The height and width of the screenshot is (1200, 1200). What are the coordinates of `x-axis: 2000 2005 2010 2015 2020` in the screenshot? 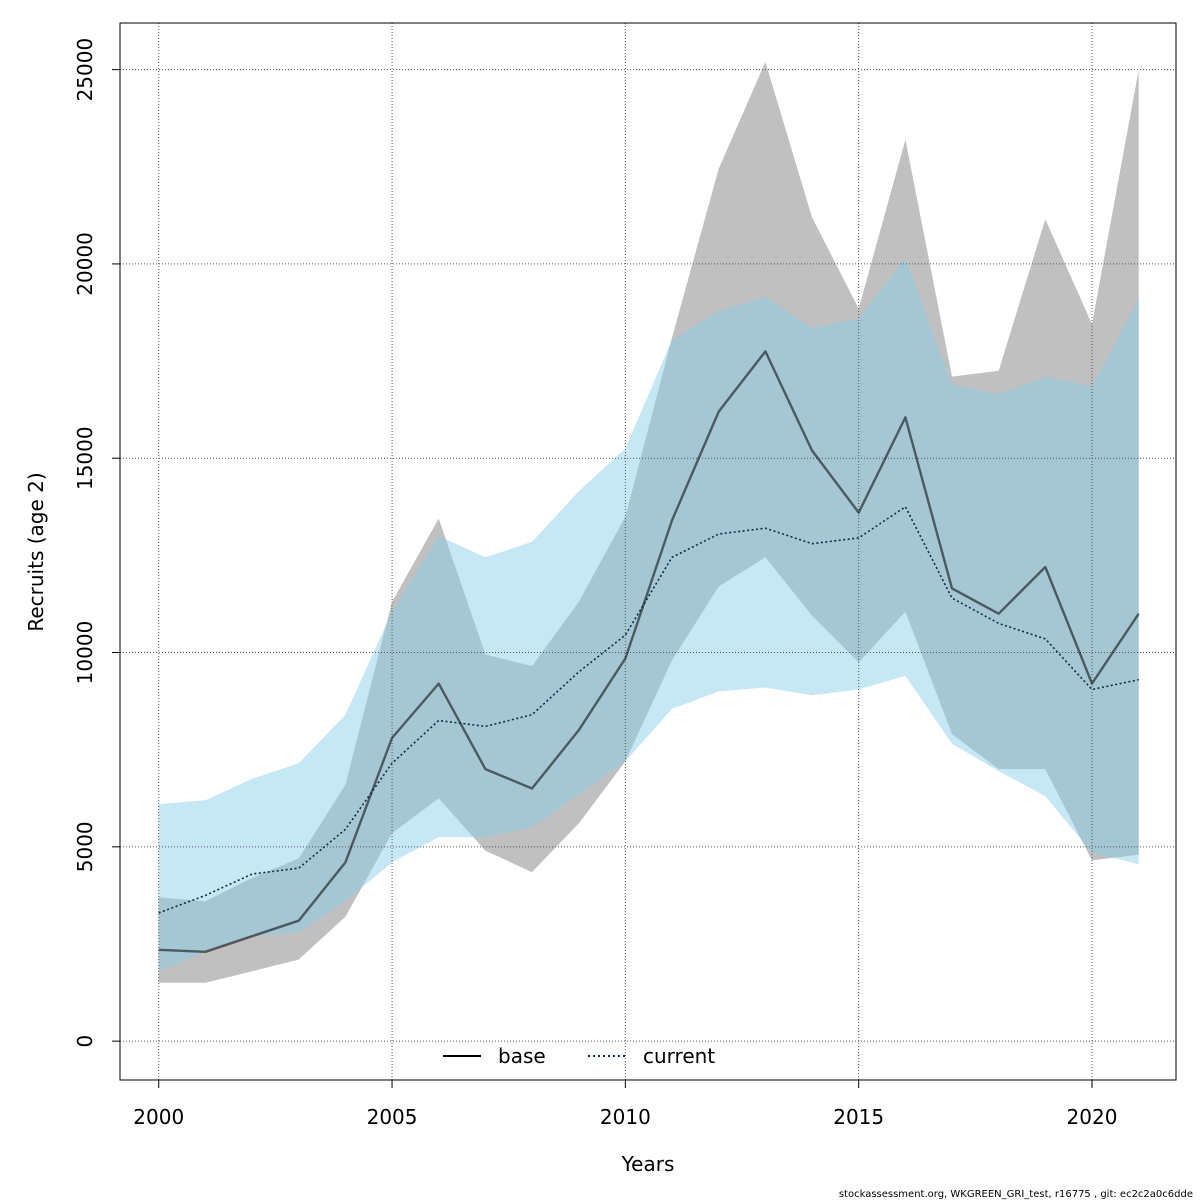 It's located at (625, 1104).